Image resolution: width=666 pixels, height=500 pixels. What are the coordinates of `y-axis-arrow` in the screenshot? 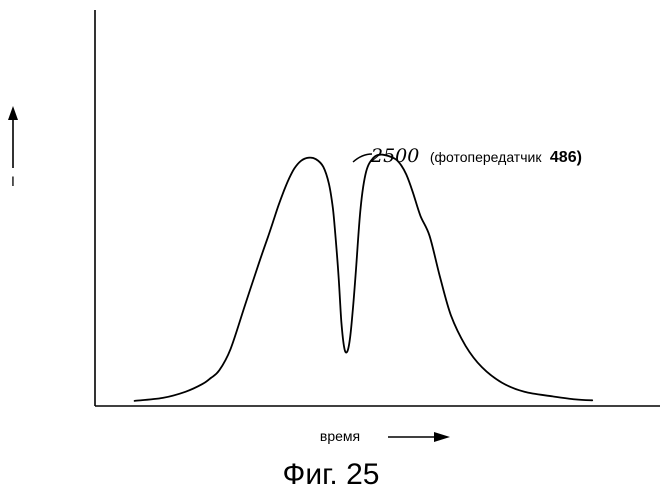 It's located at (13, 137).